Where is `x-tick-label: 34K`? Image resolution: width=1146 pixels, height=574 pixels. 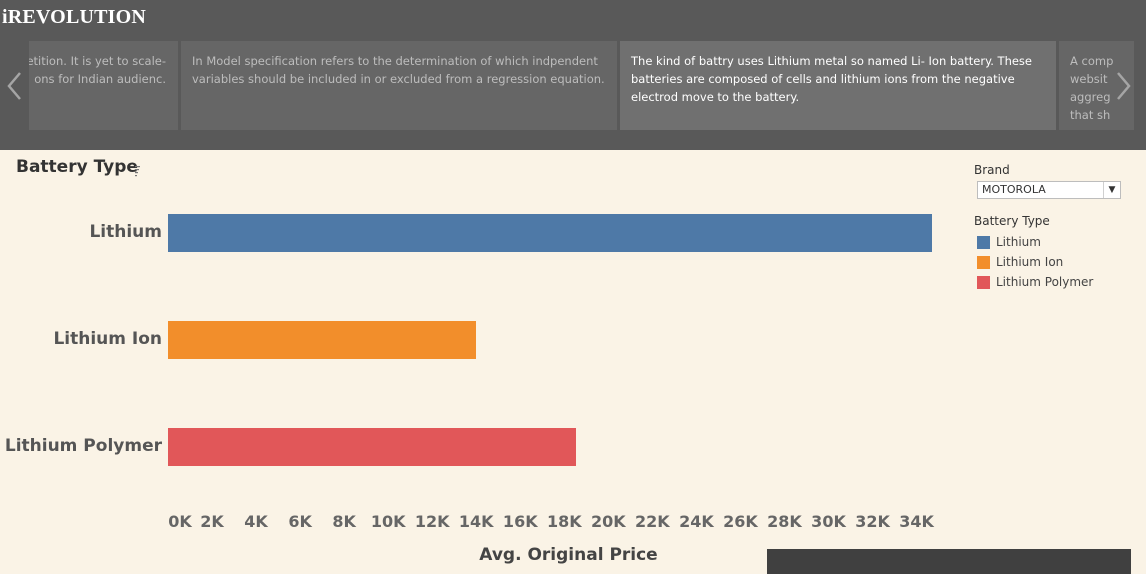 x-tick-label: 34K is located at coordinates (916, 521).